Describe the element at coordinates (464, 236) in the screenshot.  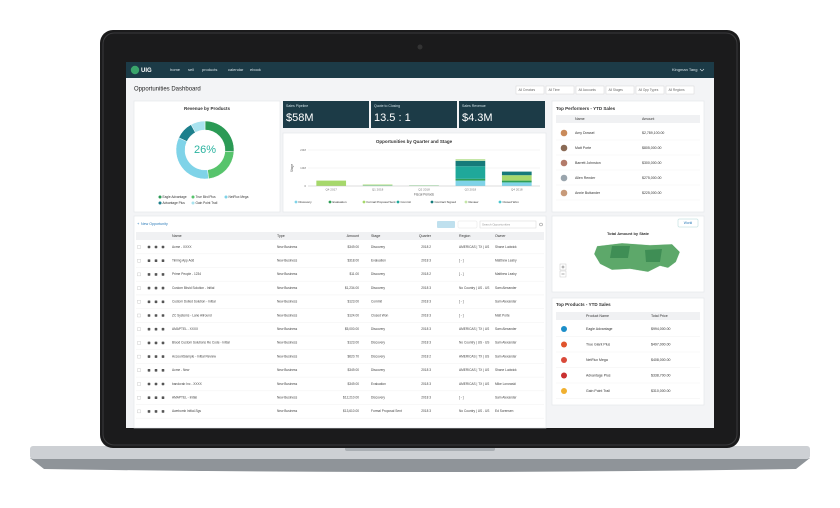
I see `column-header: Region` at that location.